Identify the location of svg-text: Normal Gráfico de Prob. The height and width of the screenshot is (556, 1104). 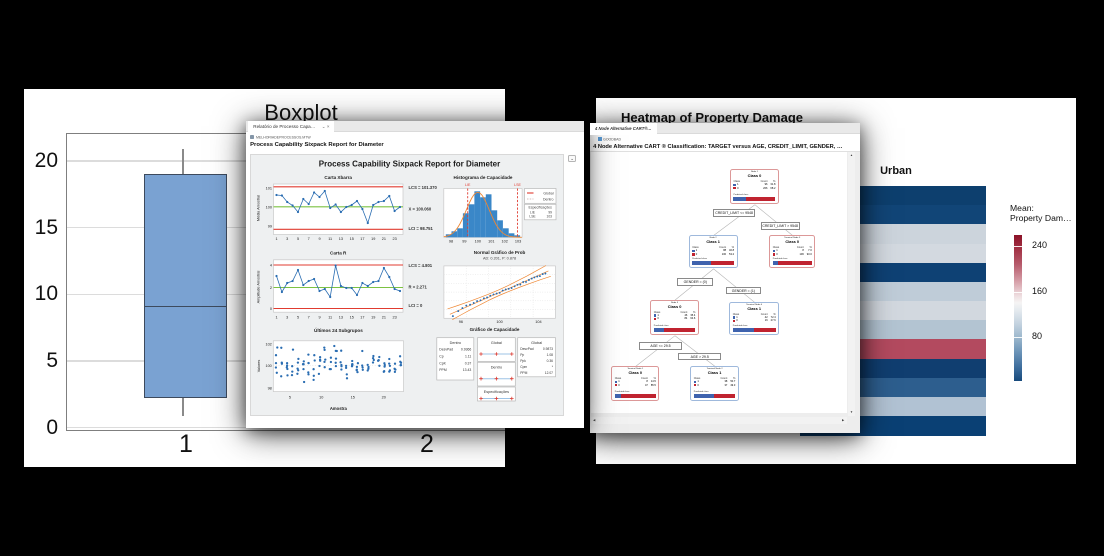
(500, 252).